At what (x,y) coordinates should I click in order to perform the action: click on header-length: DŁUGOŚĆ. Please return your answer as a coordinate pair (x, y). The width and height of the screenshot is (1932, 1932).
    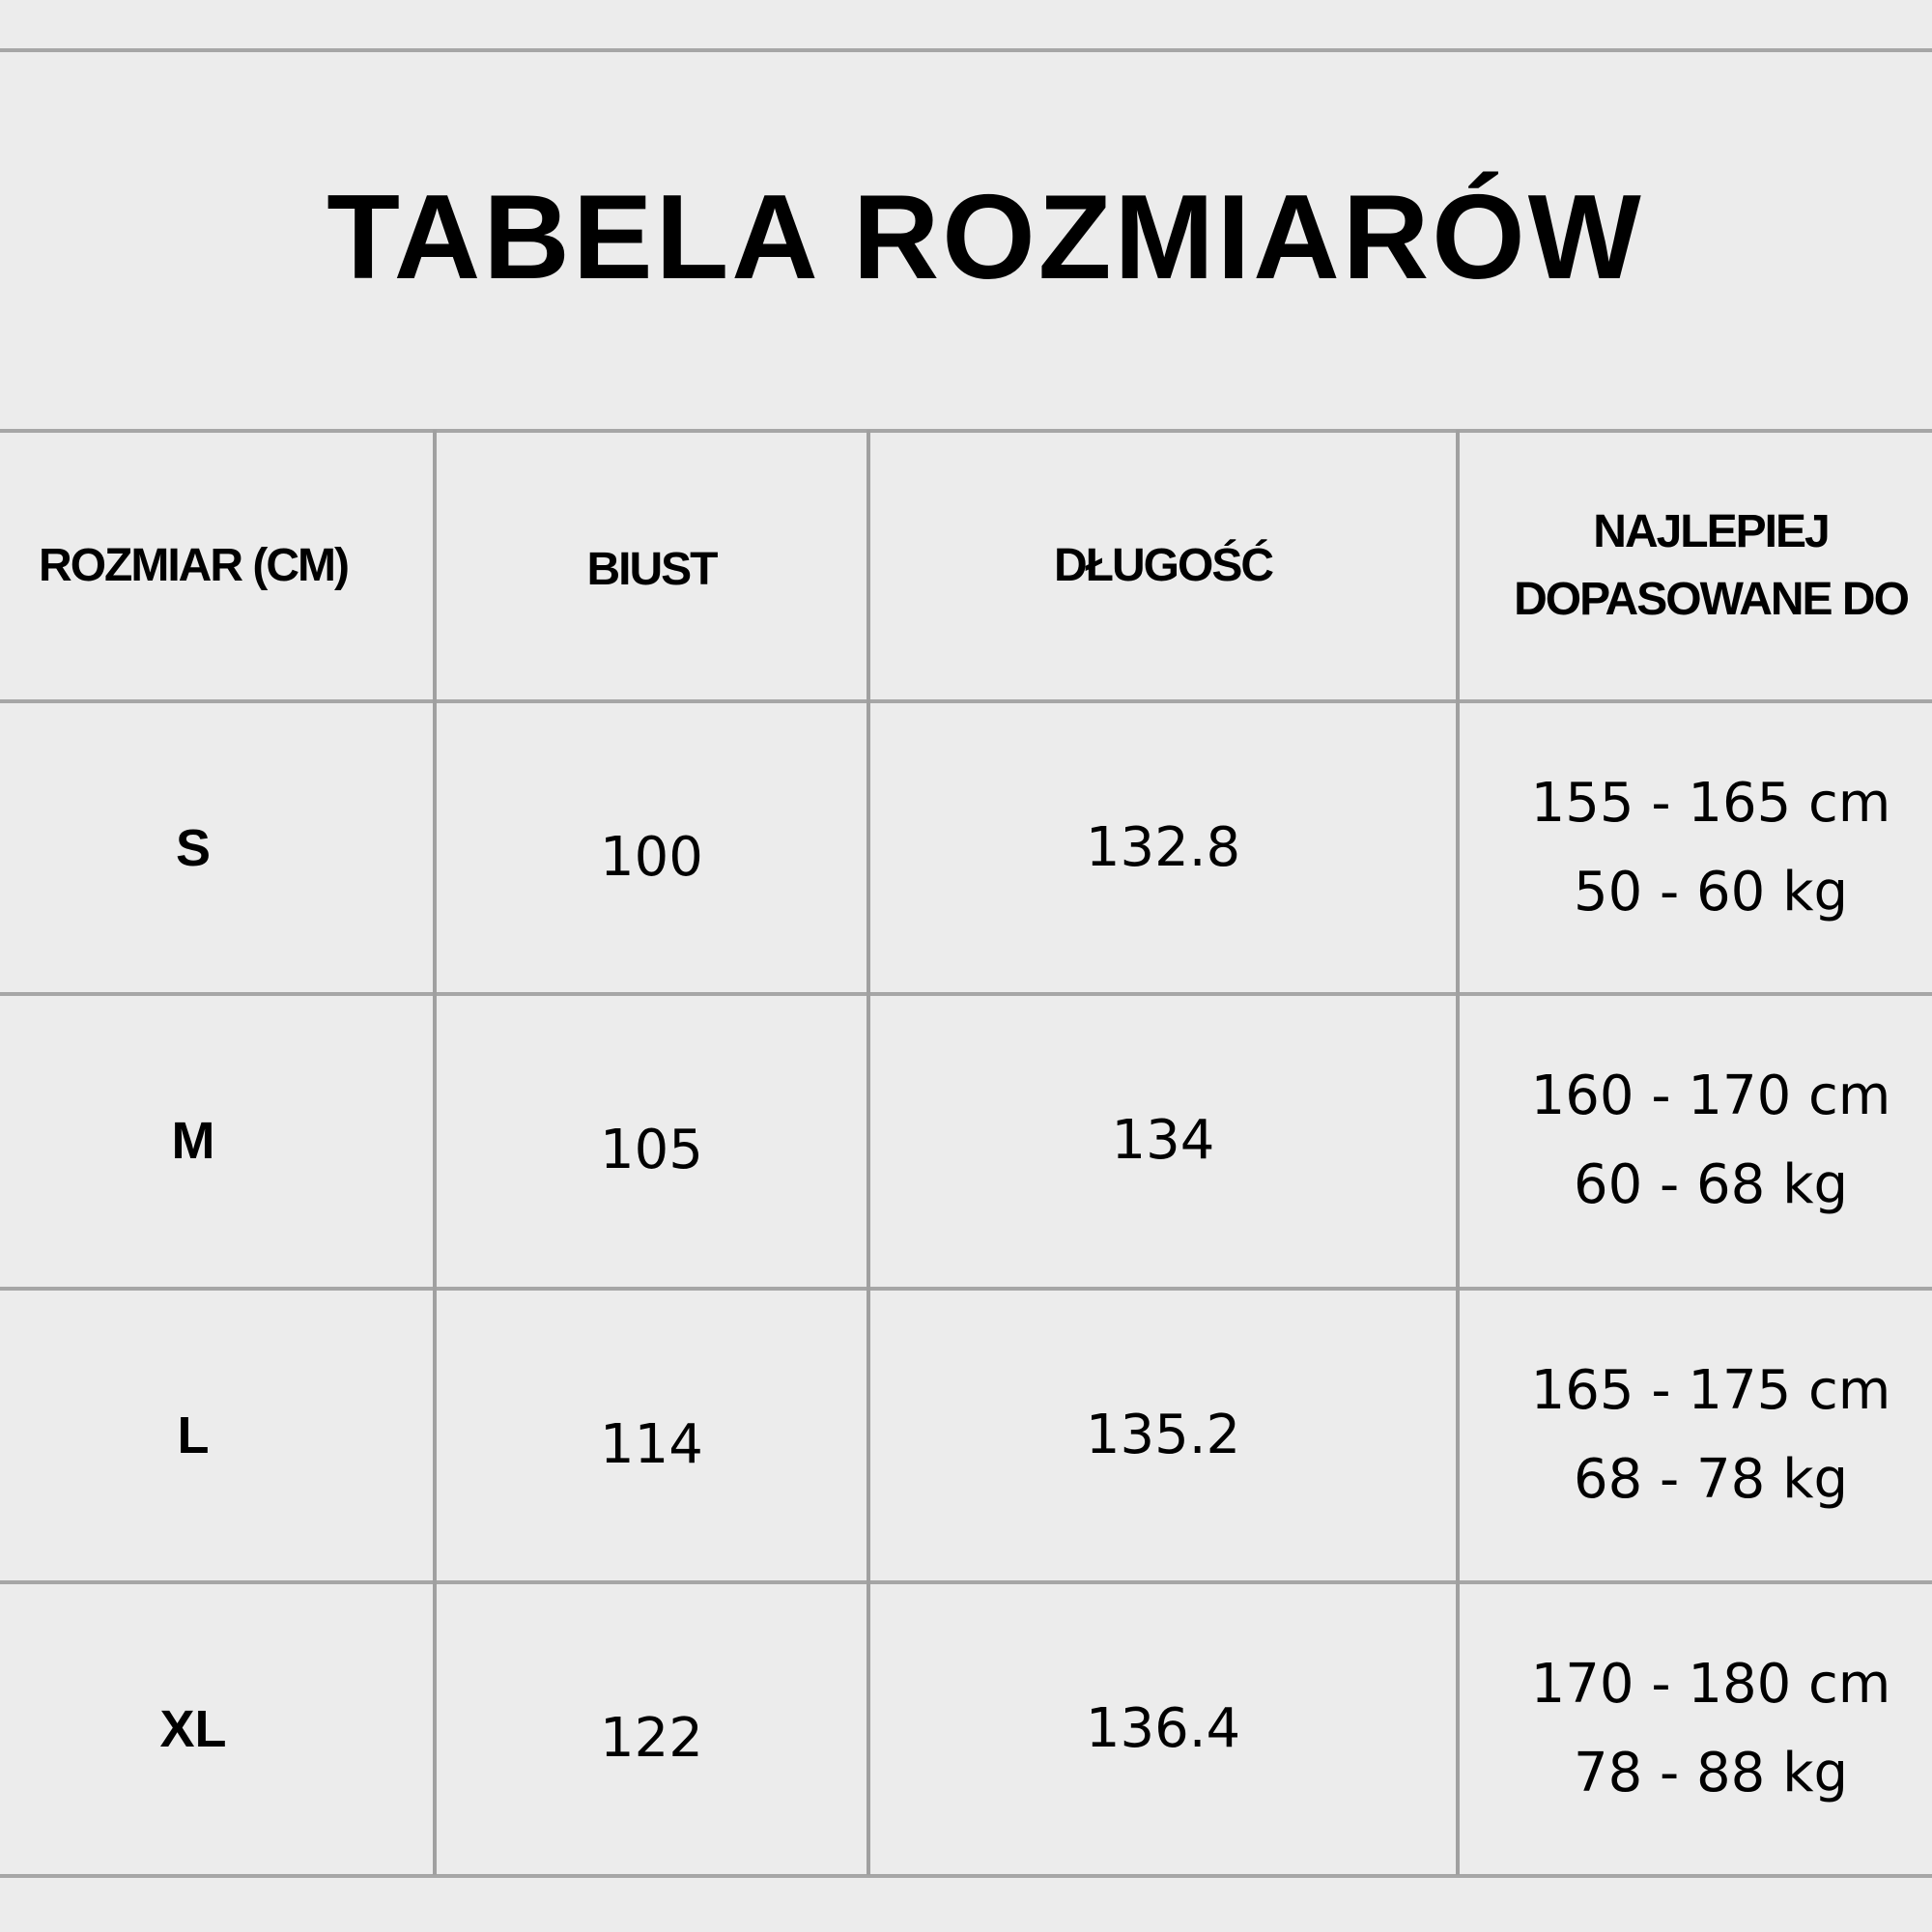
    Looking at the image, I should click on (1163, 566).